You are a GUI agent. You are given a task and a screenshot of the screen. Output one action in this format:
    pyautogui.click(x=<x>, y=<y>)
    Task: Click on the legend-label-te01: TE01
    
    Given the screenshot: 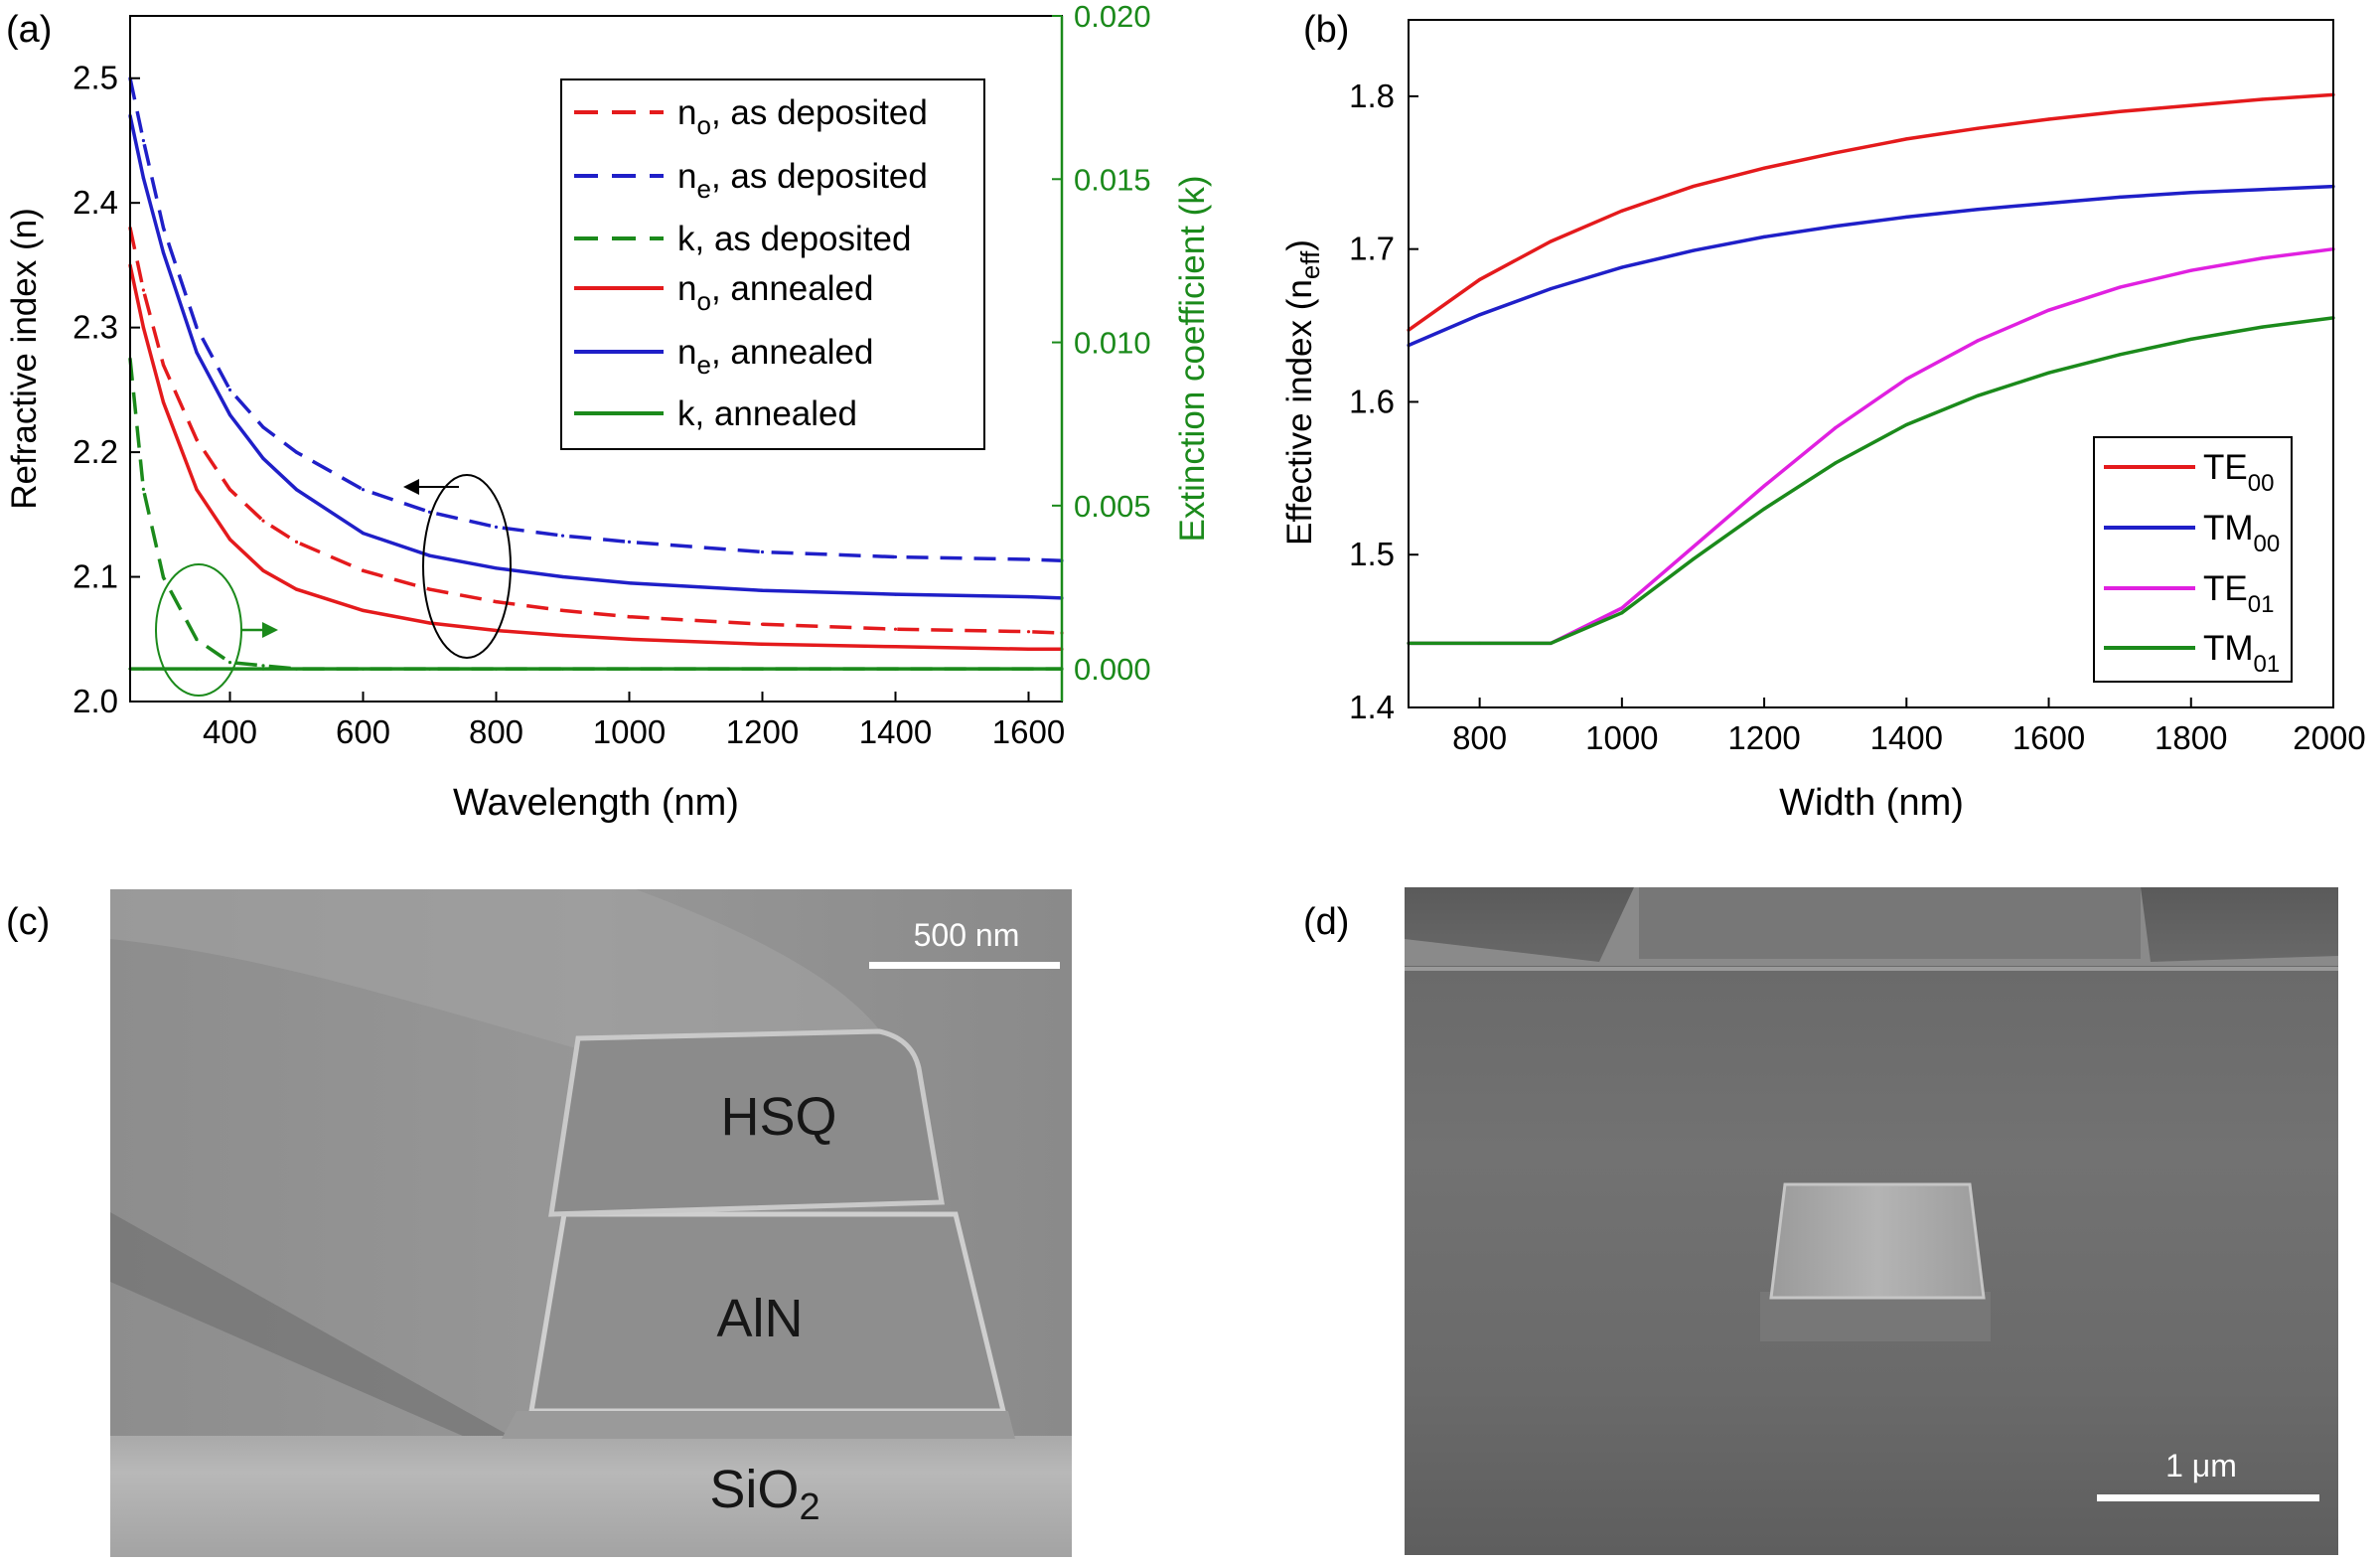 What is the action you would take?
    pyautogui.click(x=2238, y=593)
    